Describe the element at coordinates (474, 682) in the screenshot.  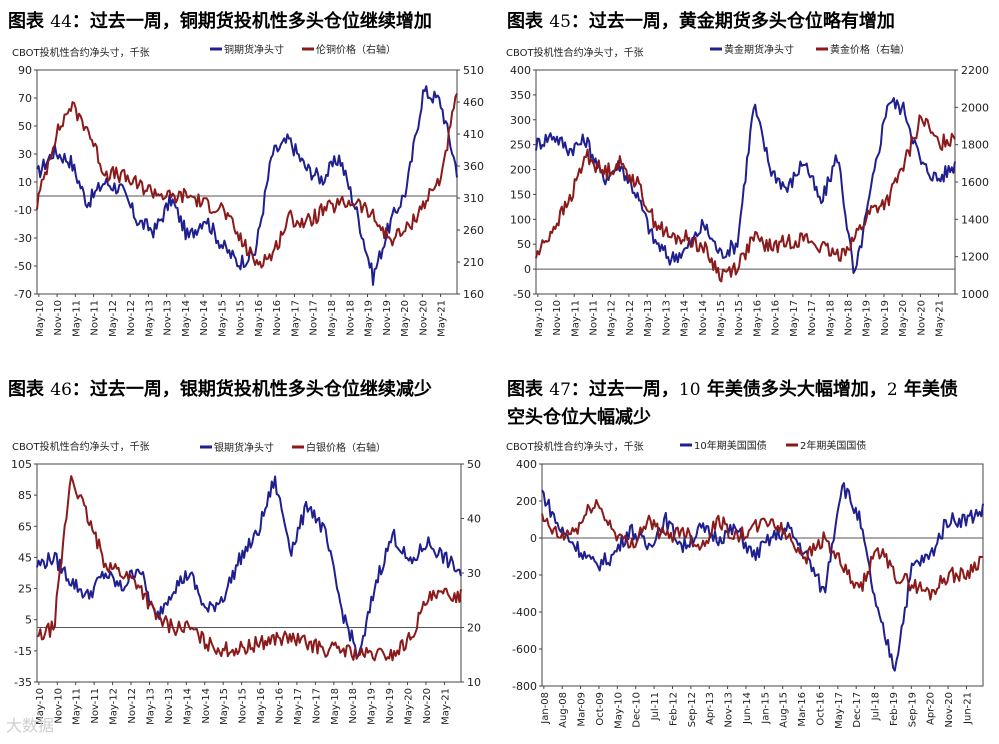
I see `y2-tick-label: 10` at that location.